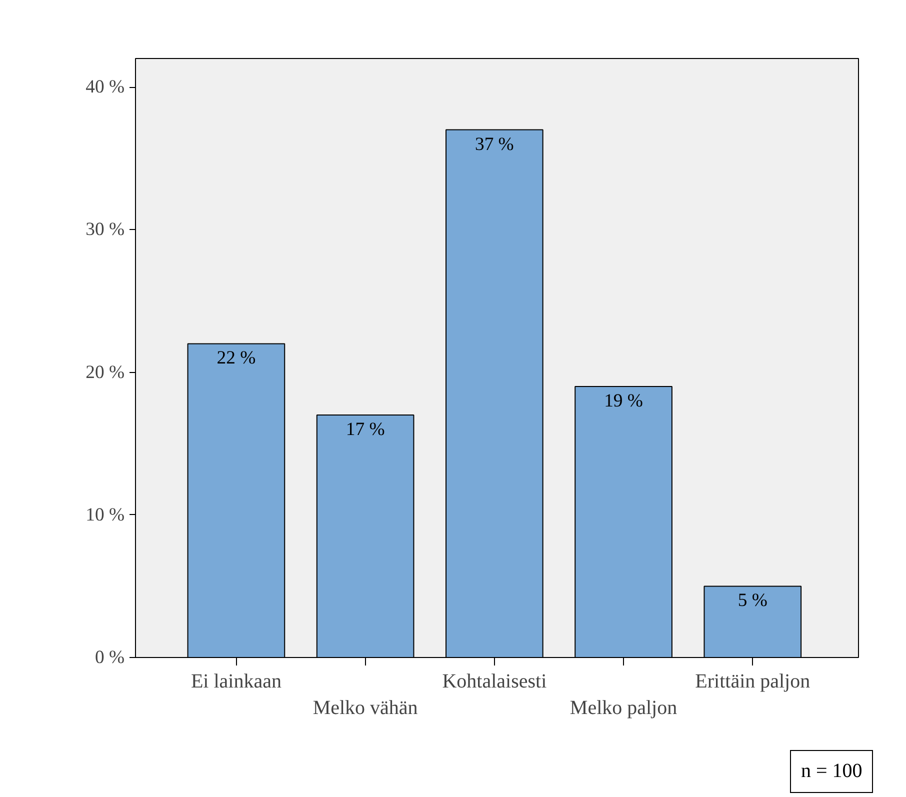 The width and height of the screenshot is (906, 797). Describe the element at coordinates (105, 87) in the screenshot. I see `y-tick-label: 40 %` at that location.